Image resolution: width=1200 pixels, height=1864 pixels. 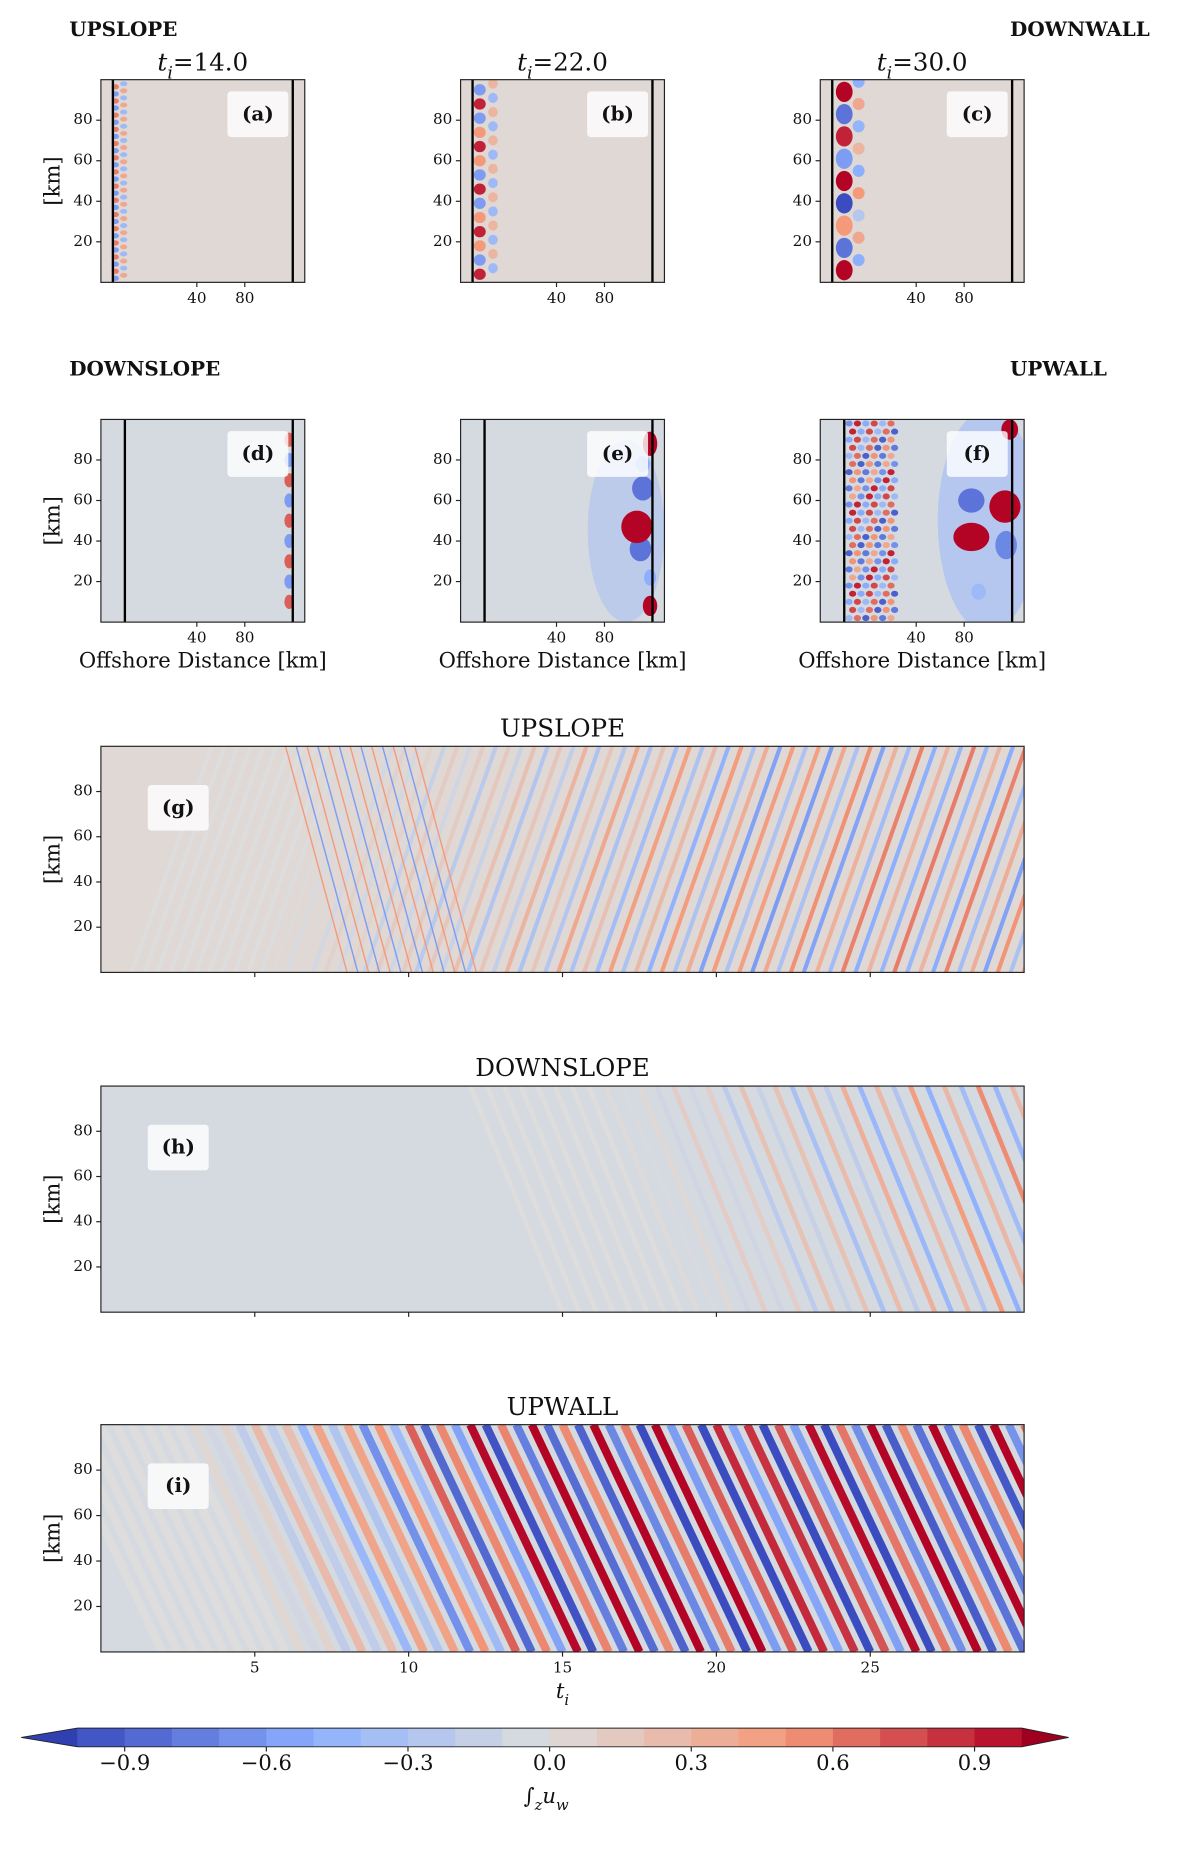 I want to click on colorbar-tick-label: 0.6, so click(x=833, y=1762).